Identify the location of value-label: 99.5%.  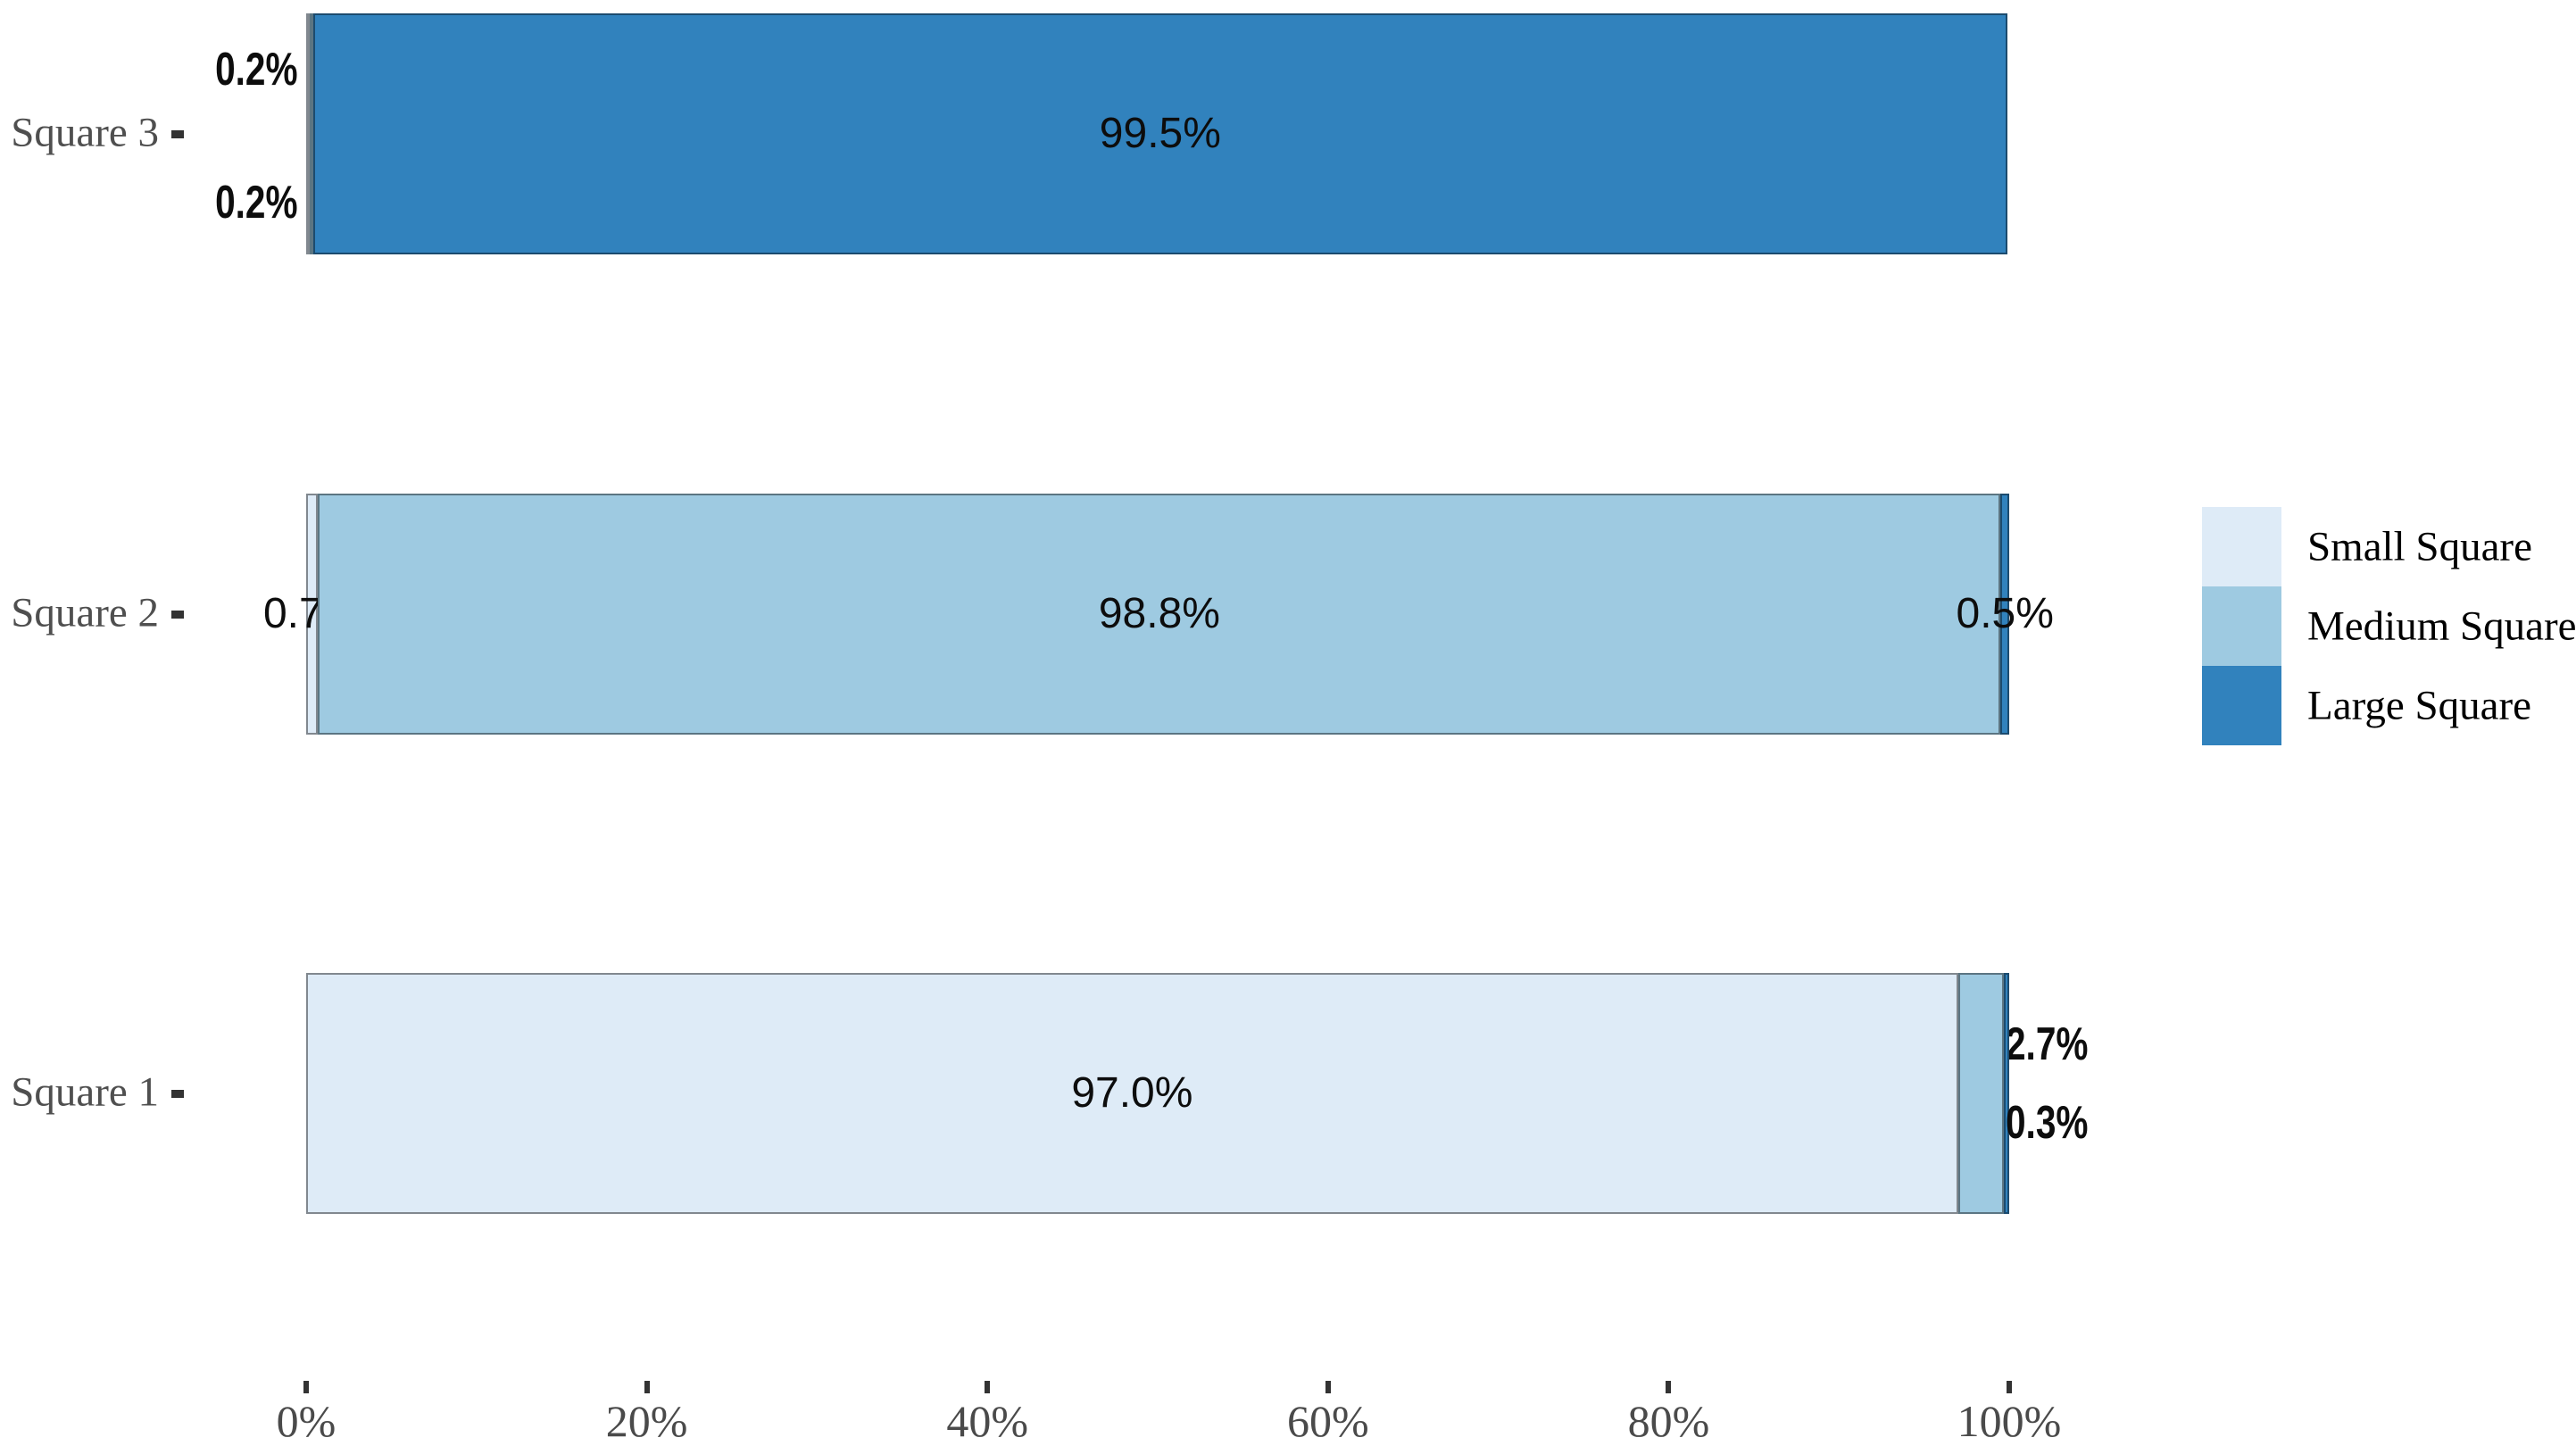
(1160, 133).